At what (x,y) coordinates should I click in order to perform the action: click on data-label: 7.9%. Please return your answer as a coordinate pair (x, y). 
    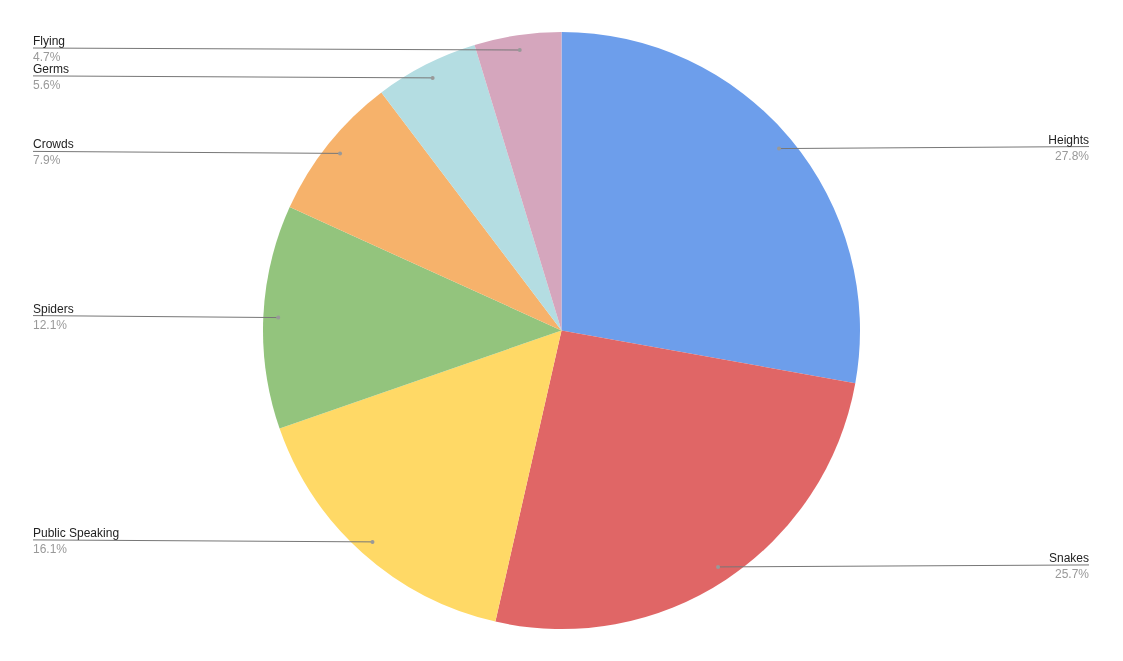
    Looking at the image, I should click on (47, 160).